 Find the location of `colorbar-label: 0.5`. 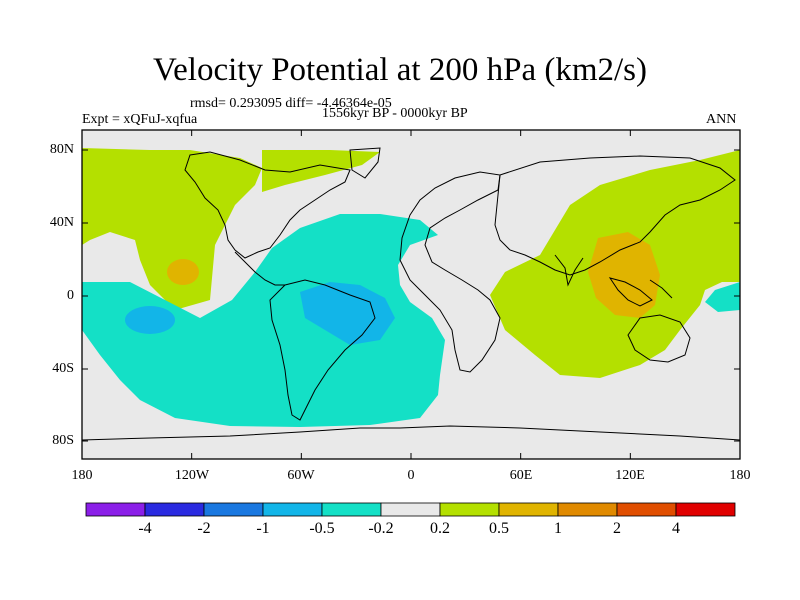

colorbar-label: 0.5 is located at coordinates (499, 528).